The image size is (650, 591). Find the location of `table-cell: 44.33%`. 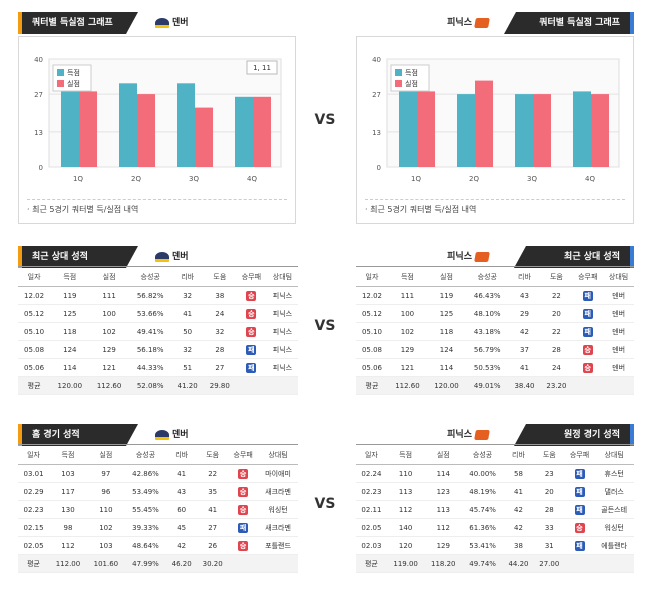

table-cell: 44.33% is located at coordinates (150, 367).